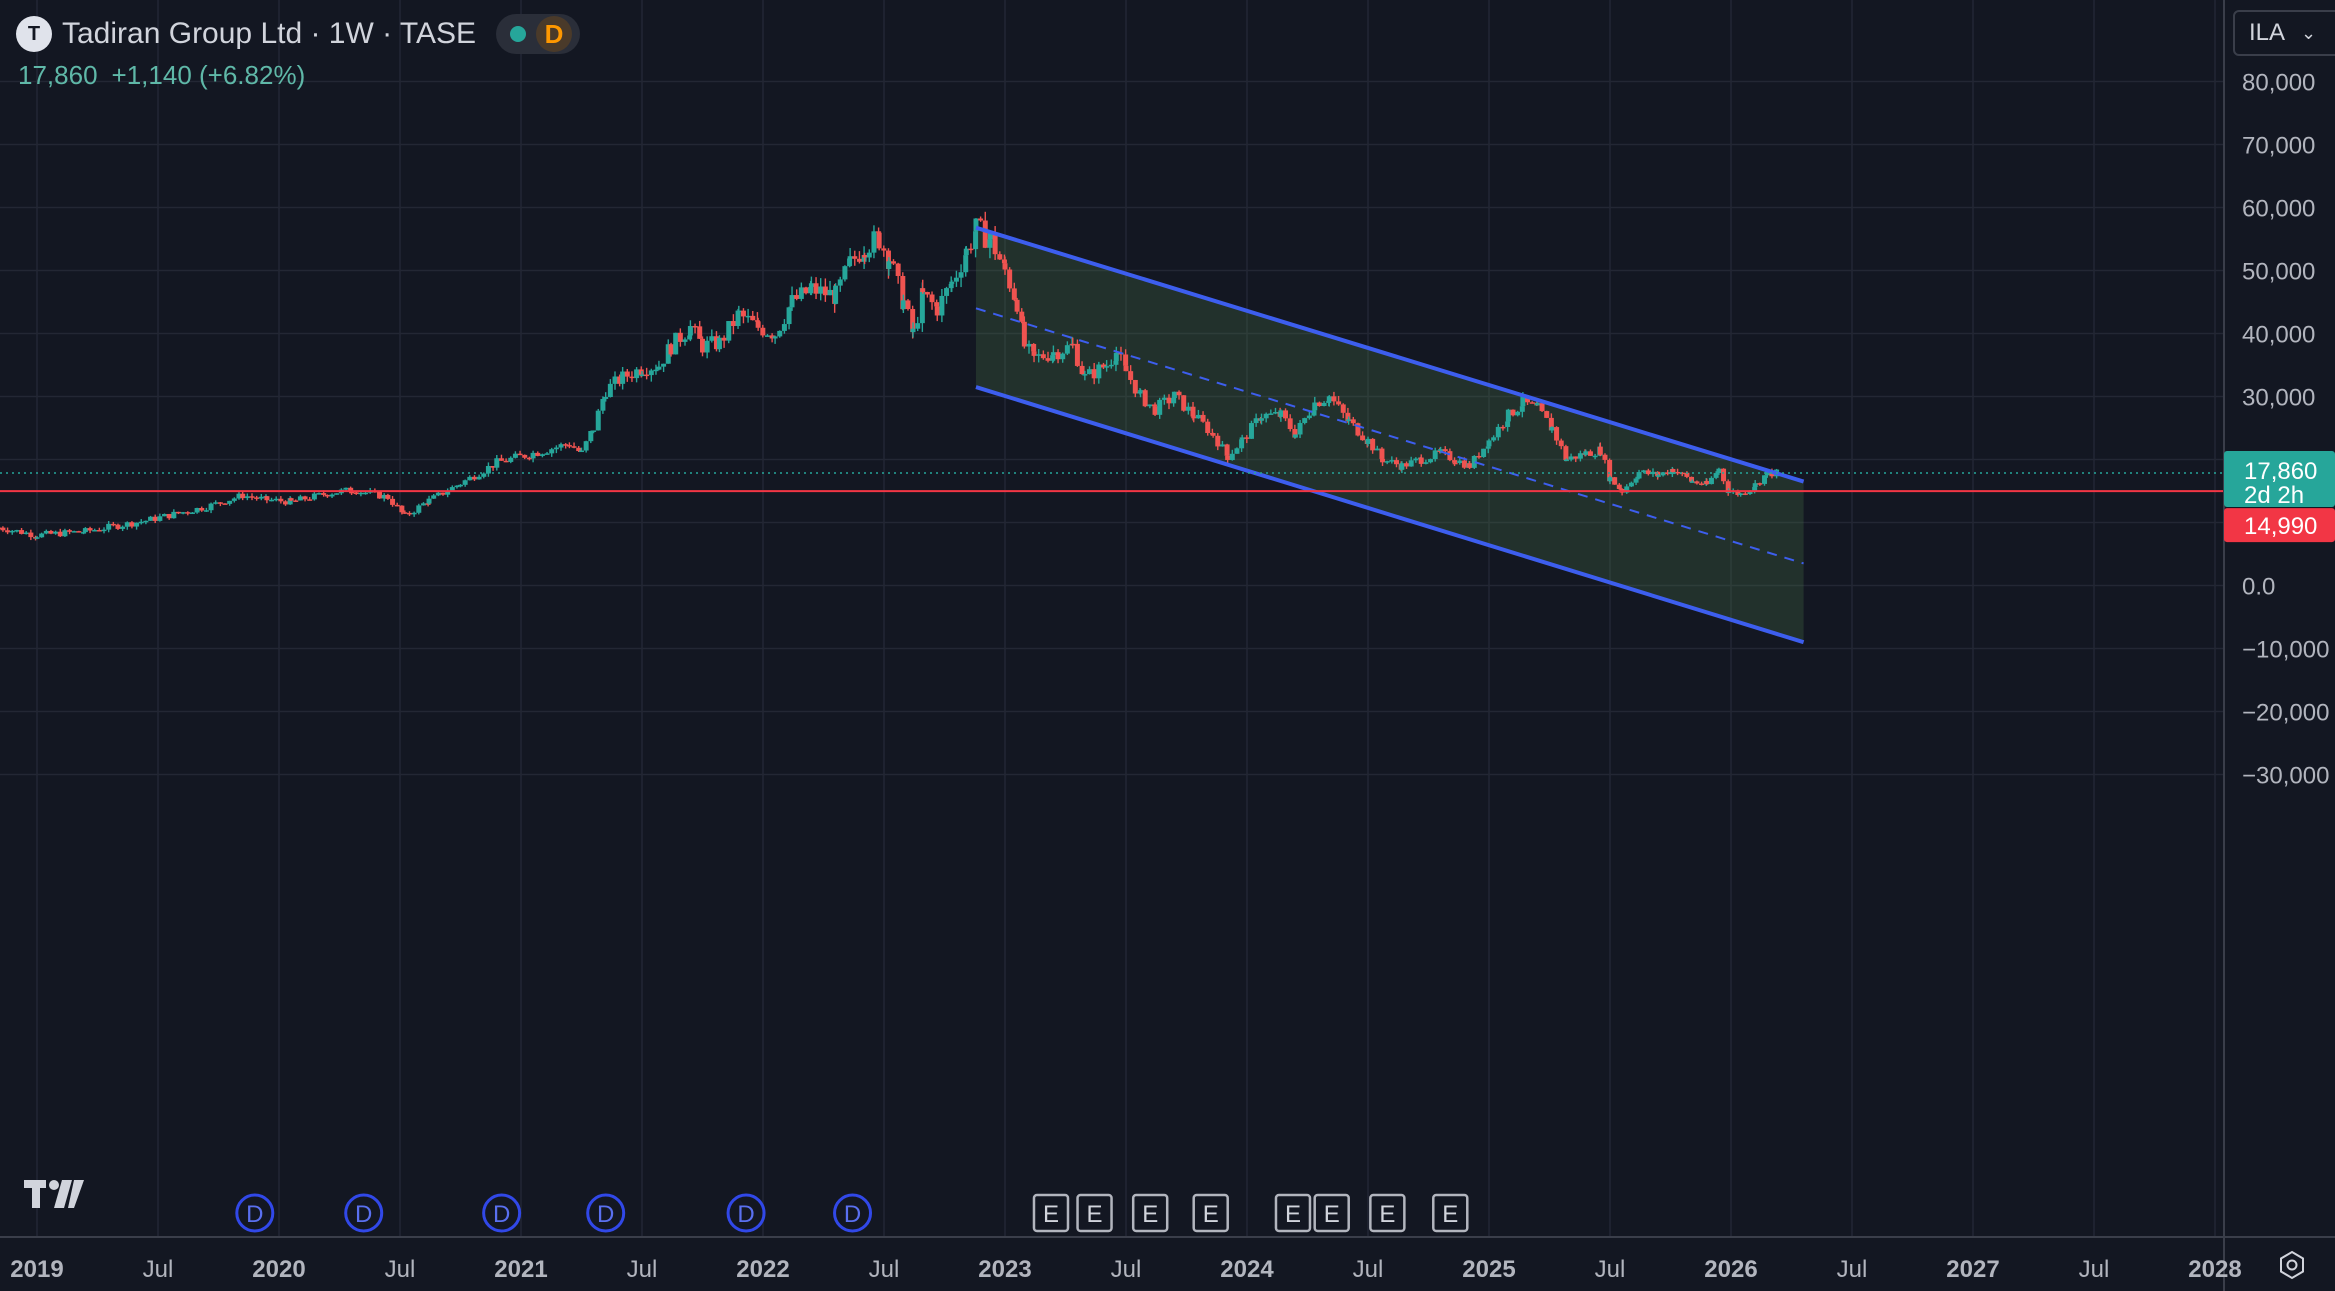 This screenshot has width=2335, height=1291. Describe the element at coordinates (2274, 495) in the screenshot. I see `bar-countdown-label: 2d 2h` at that location.